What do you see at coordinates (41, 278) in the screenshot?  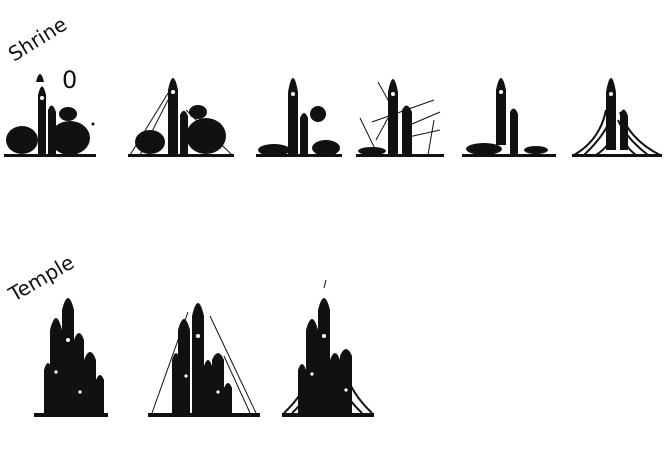 I see `section-title-temple: Temple` at bounding box center [41, 278].